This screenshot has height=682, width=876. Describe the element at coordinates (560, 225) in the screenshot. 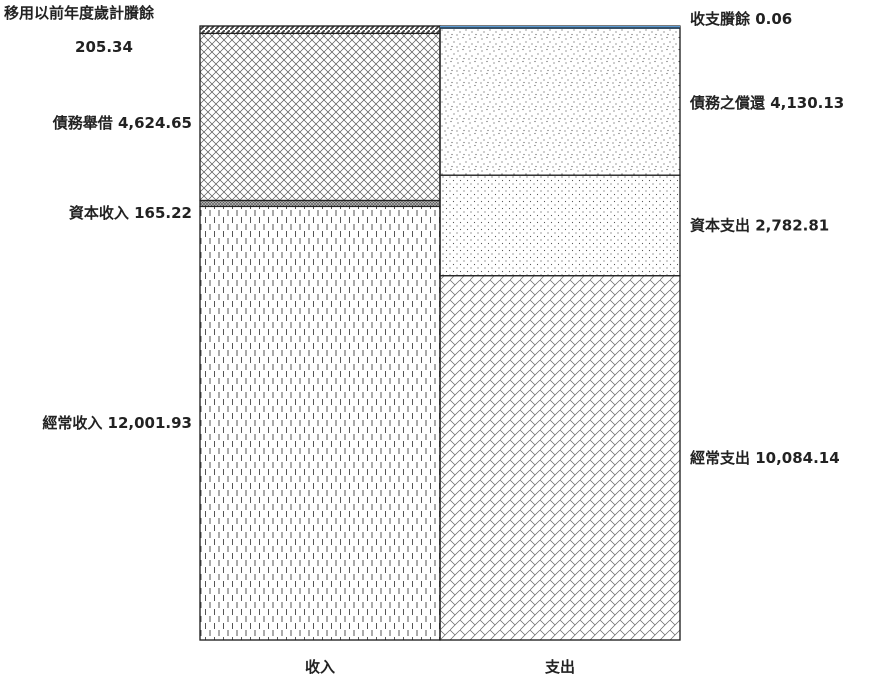

I see `bar-segment-expense-capital` at that location.